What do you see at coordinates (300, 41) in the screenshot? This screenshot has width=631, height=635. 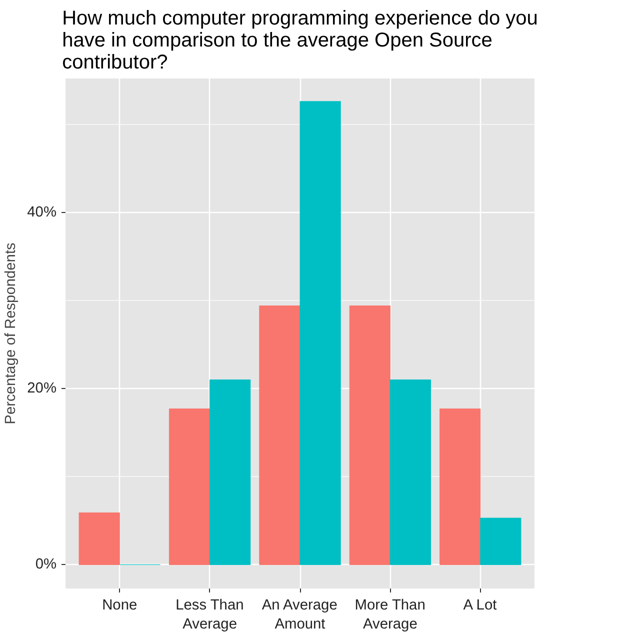 I see `chart-title: How much computer programming experience do you have in comparison to the average Open Source contributor?` at bounding box center [300, 41].